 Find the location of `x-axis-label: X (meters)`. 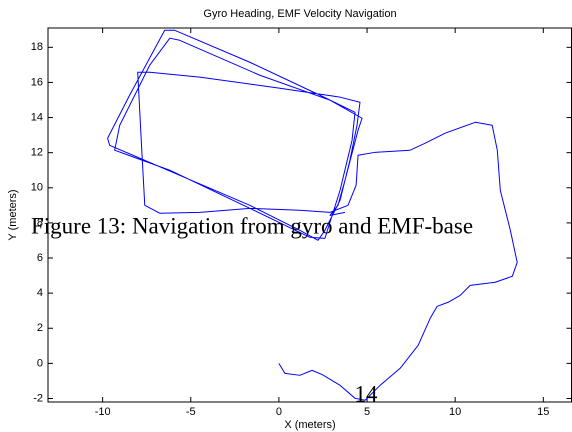

x-axis-label: X (meters) is located at coordinates (309, 425).